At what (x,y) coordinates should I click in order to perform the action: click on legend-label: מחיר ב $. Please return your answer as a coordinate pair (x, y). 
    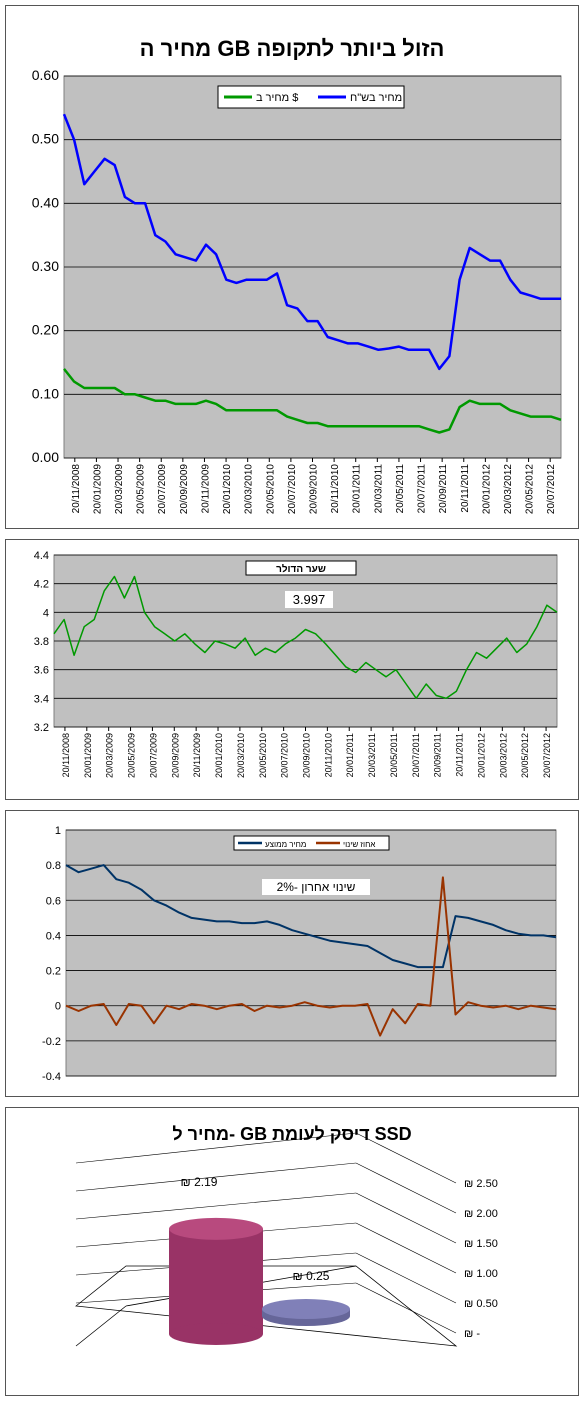
    Looking at the image, I should click on (277, 98).